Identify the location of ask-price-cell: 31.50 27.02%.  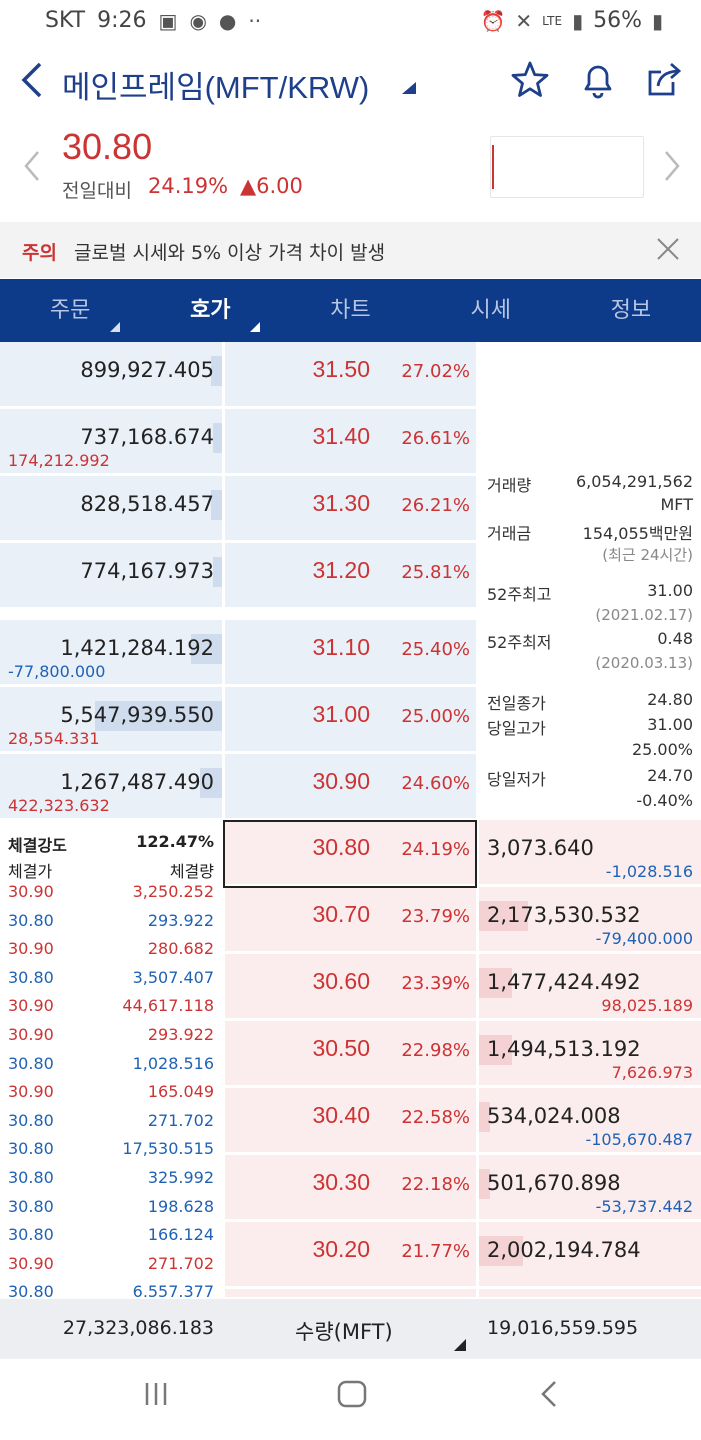
(350, 374).